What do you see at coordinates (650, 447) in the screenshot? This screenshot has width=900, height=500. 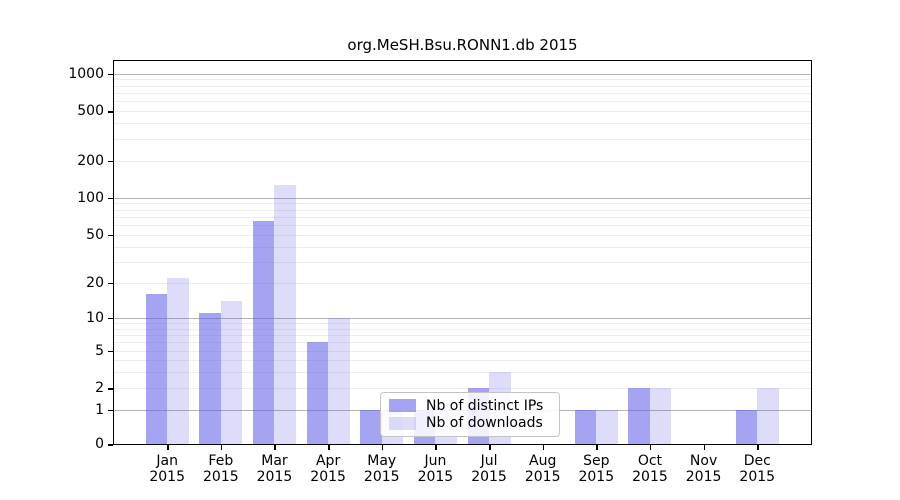 I see `x-tick-oct` at bounding box center [650, 447].